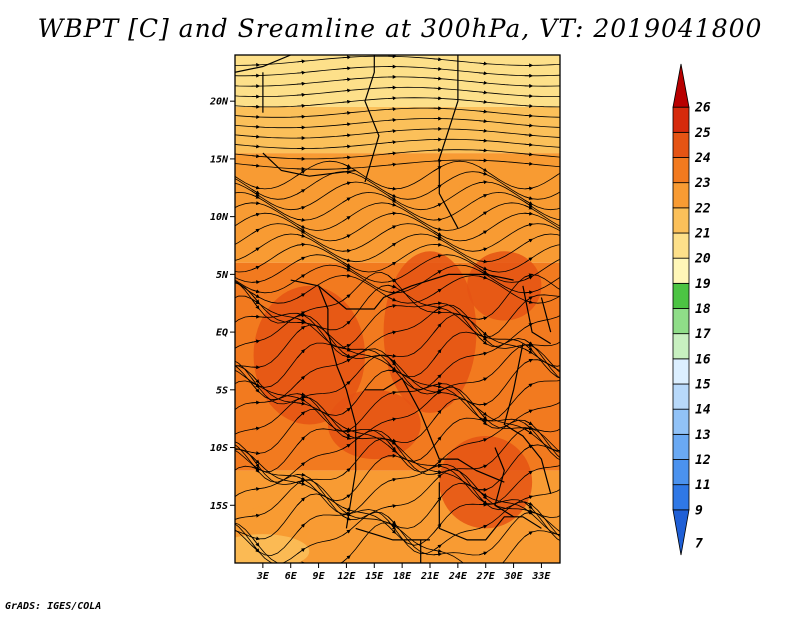 This screenshot has height=618, width=800. Describe the element at coordinates (291, 576) in the screenshot. I see `lon-tick-label: 6E` at that location.